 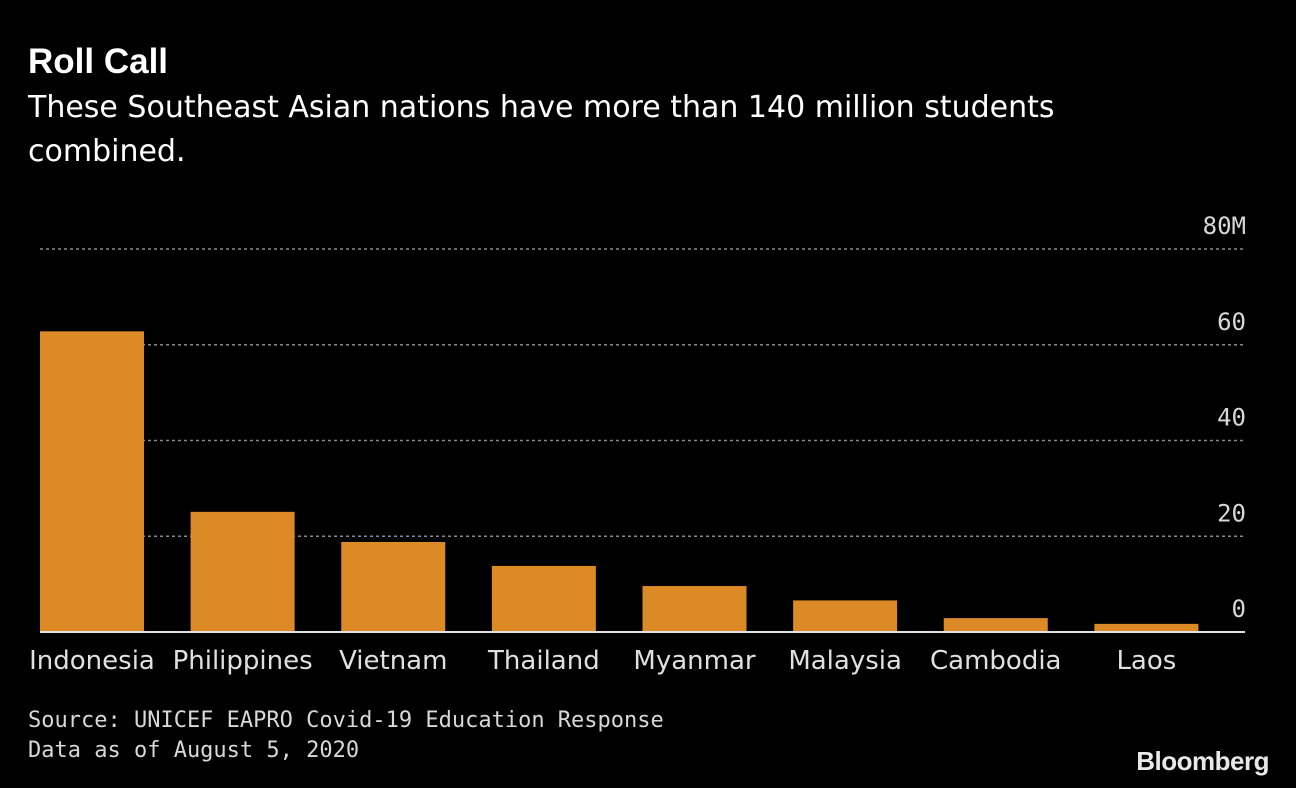 I want to click on bloomberg-logo: Bloomberg, so click(x=1202, y=761).